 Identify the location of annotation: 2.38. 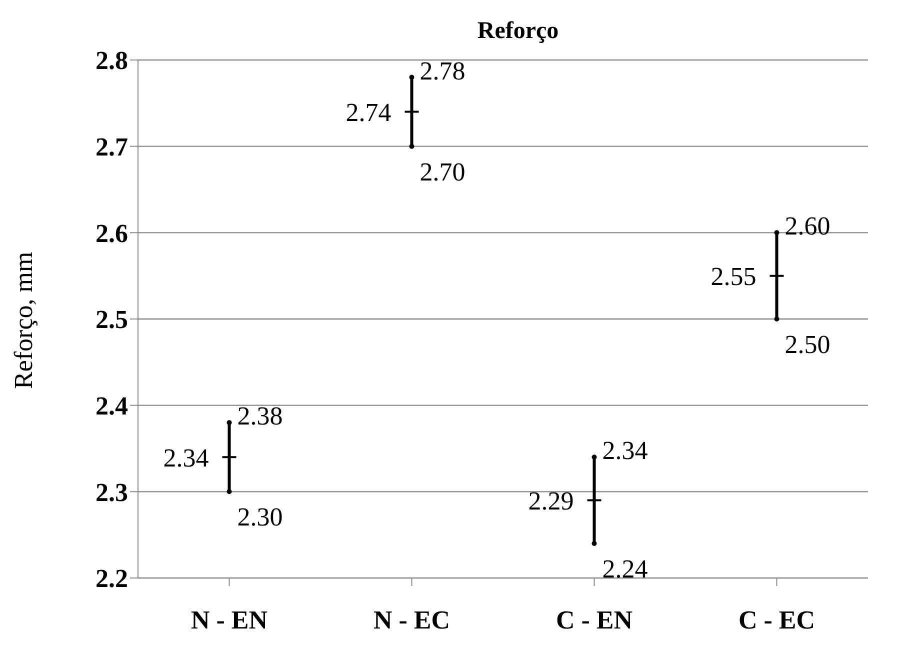
(260, 416).